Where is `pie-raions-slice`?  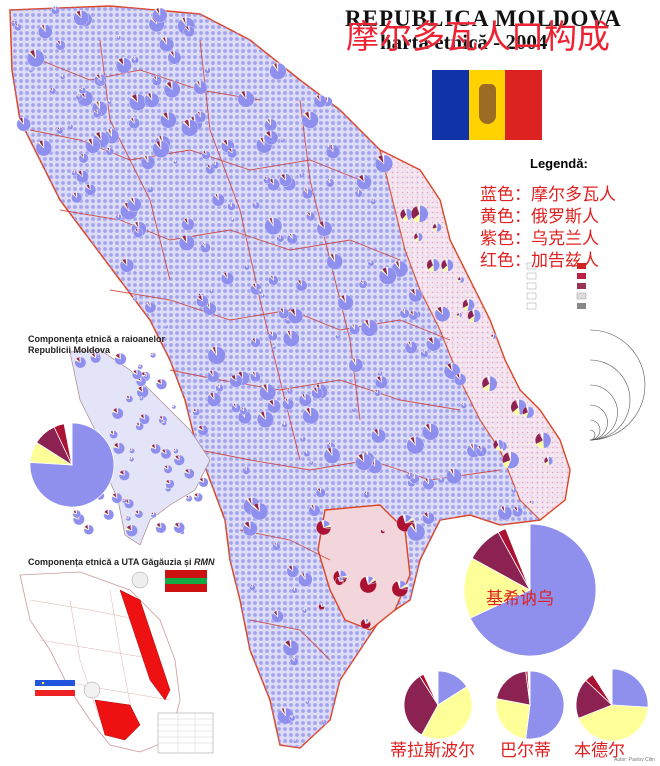
pie-raions-slice is located at coordinates (68, 444).